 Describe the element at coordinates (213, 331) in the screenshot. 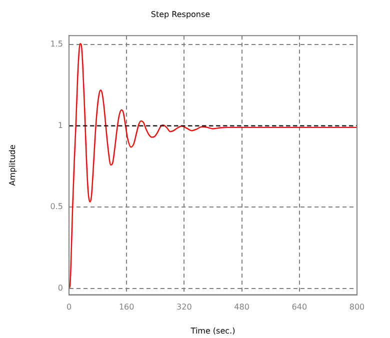

I see `x-axis-title: Time (sec.)` at that location.